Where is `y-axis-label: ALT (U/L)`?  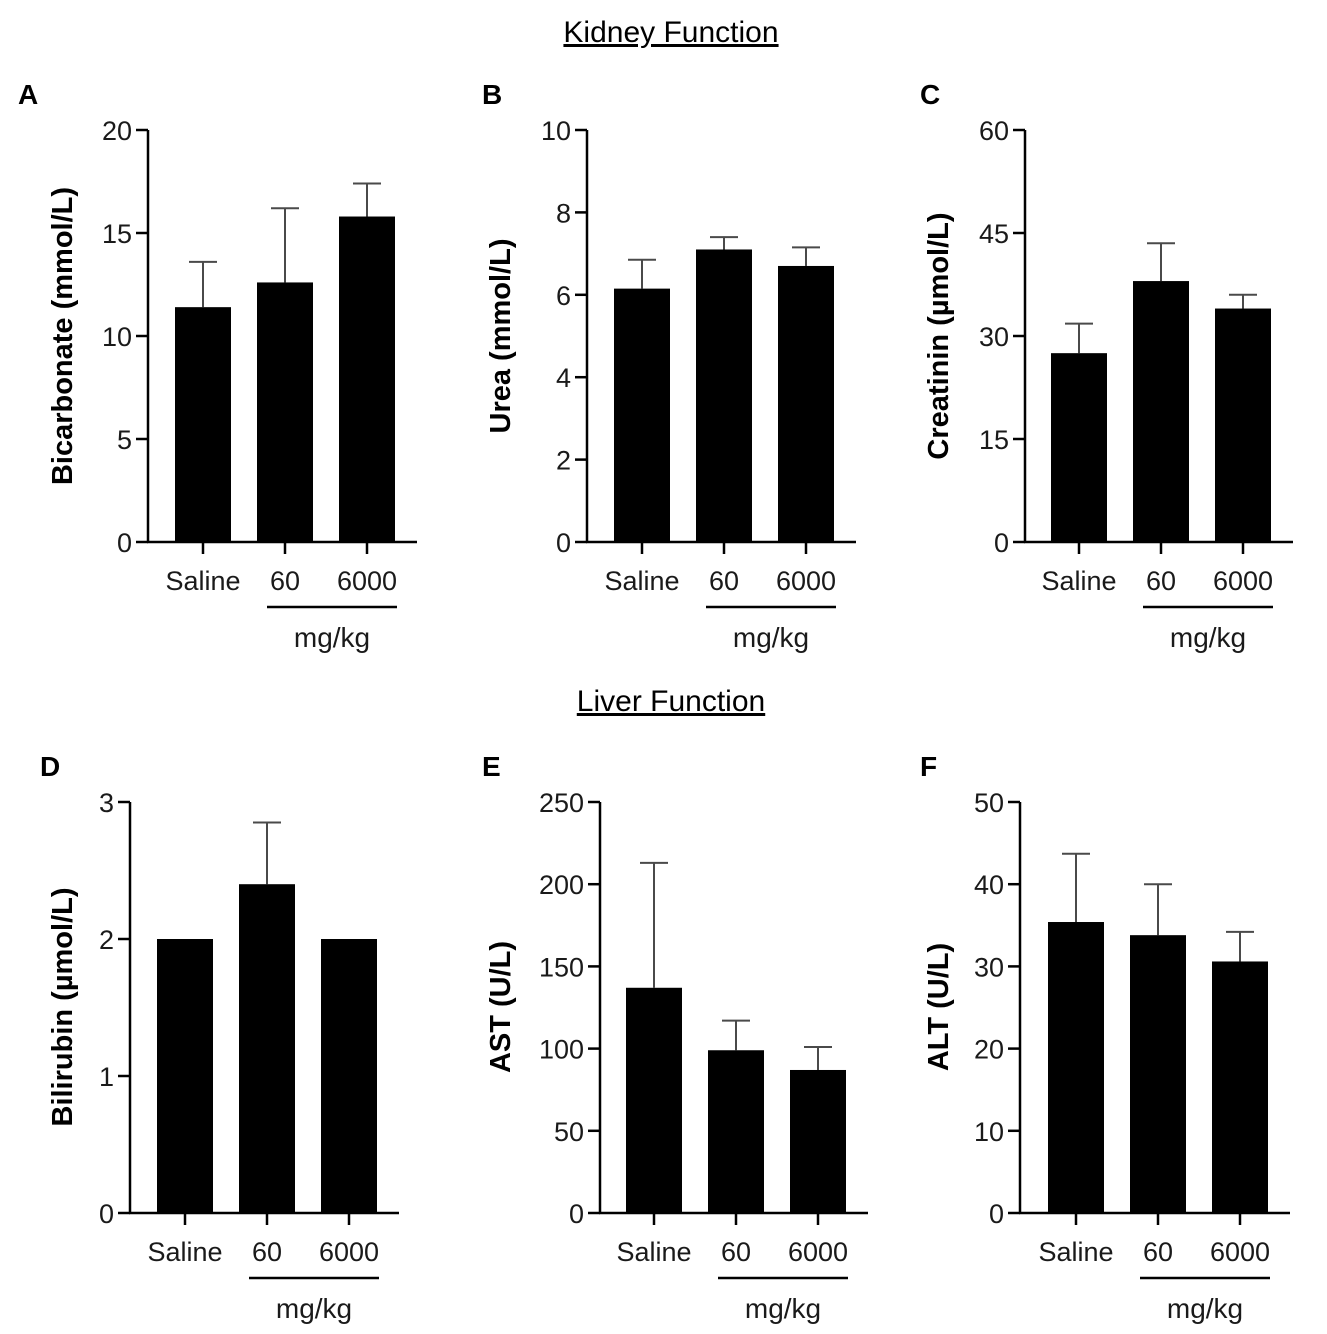 y-axis-label: ALT (U/L) is located at coordinates (939, 1007).